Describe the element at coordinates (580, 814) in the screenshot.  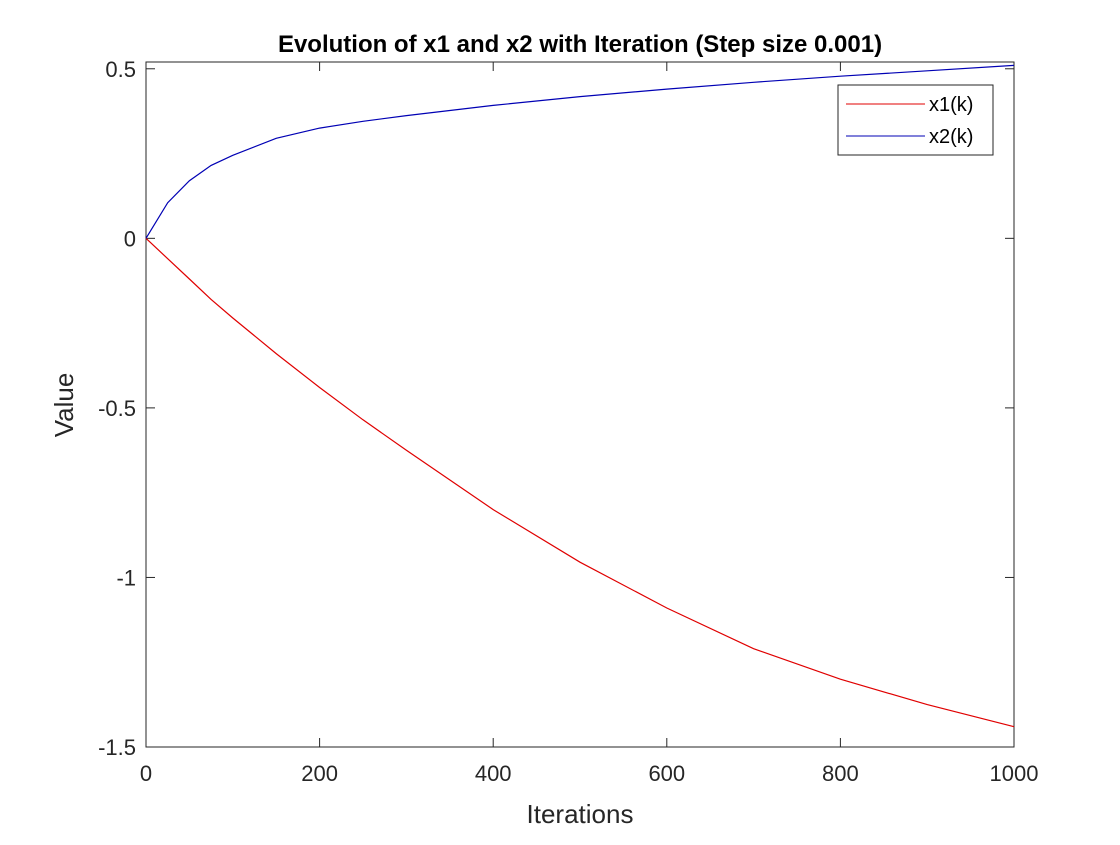
I see `x-axis-label: Iterations` at that location.